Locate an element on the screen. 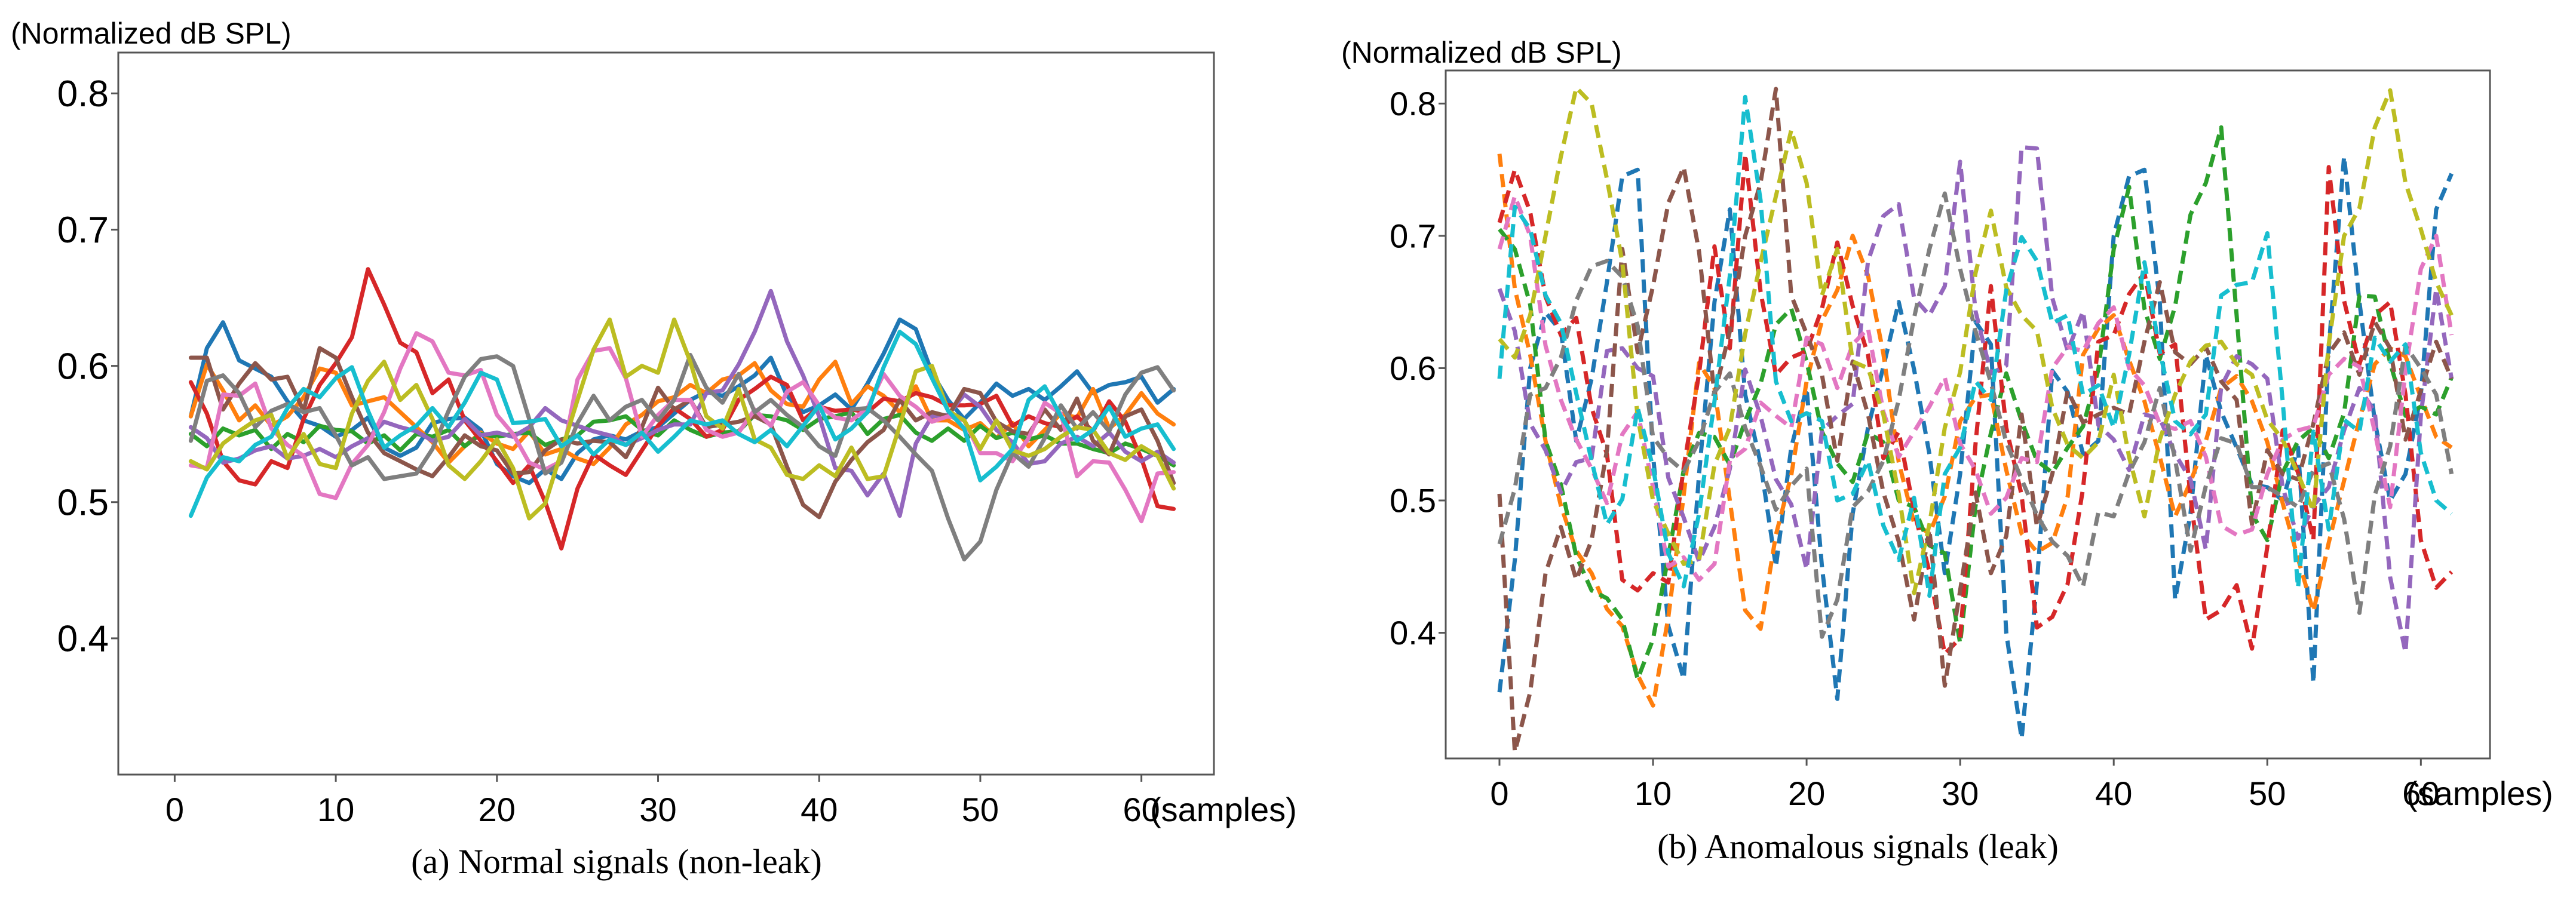  series-line-purple is located at coordinates (682, 403).